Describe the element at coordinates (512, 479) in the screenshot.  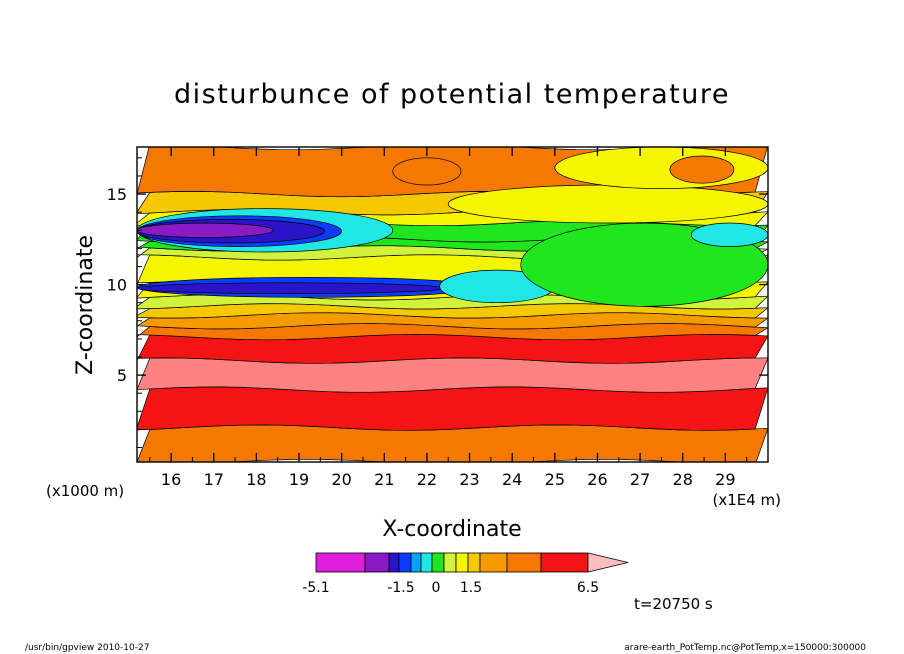
I see `x-tick-label-8: 24` at that location.